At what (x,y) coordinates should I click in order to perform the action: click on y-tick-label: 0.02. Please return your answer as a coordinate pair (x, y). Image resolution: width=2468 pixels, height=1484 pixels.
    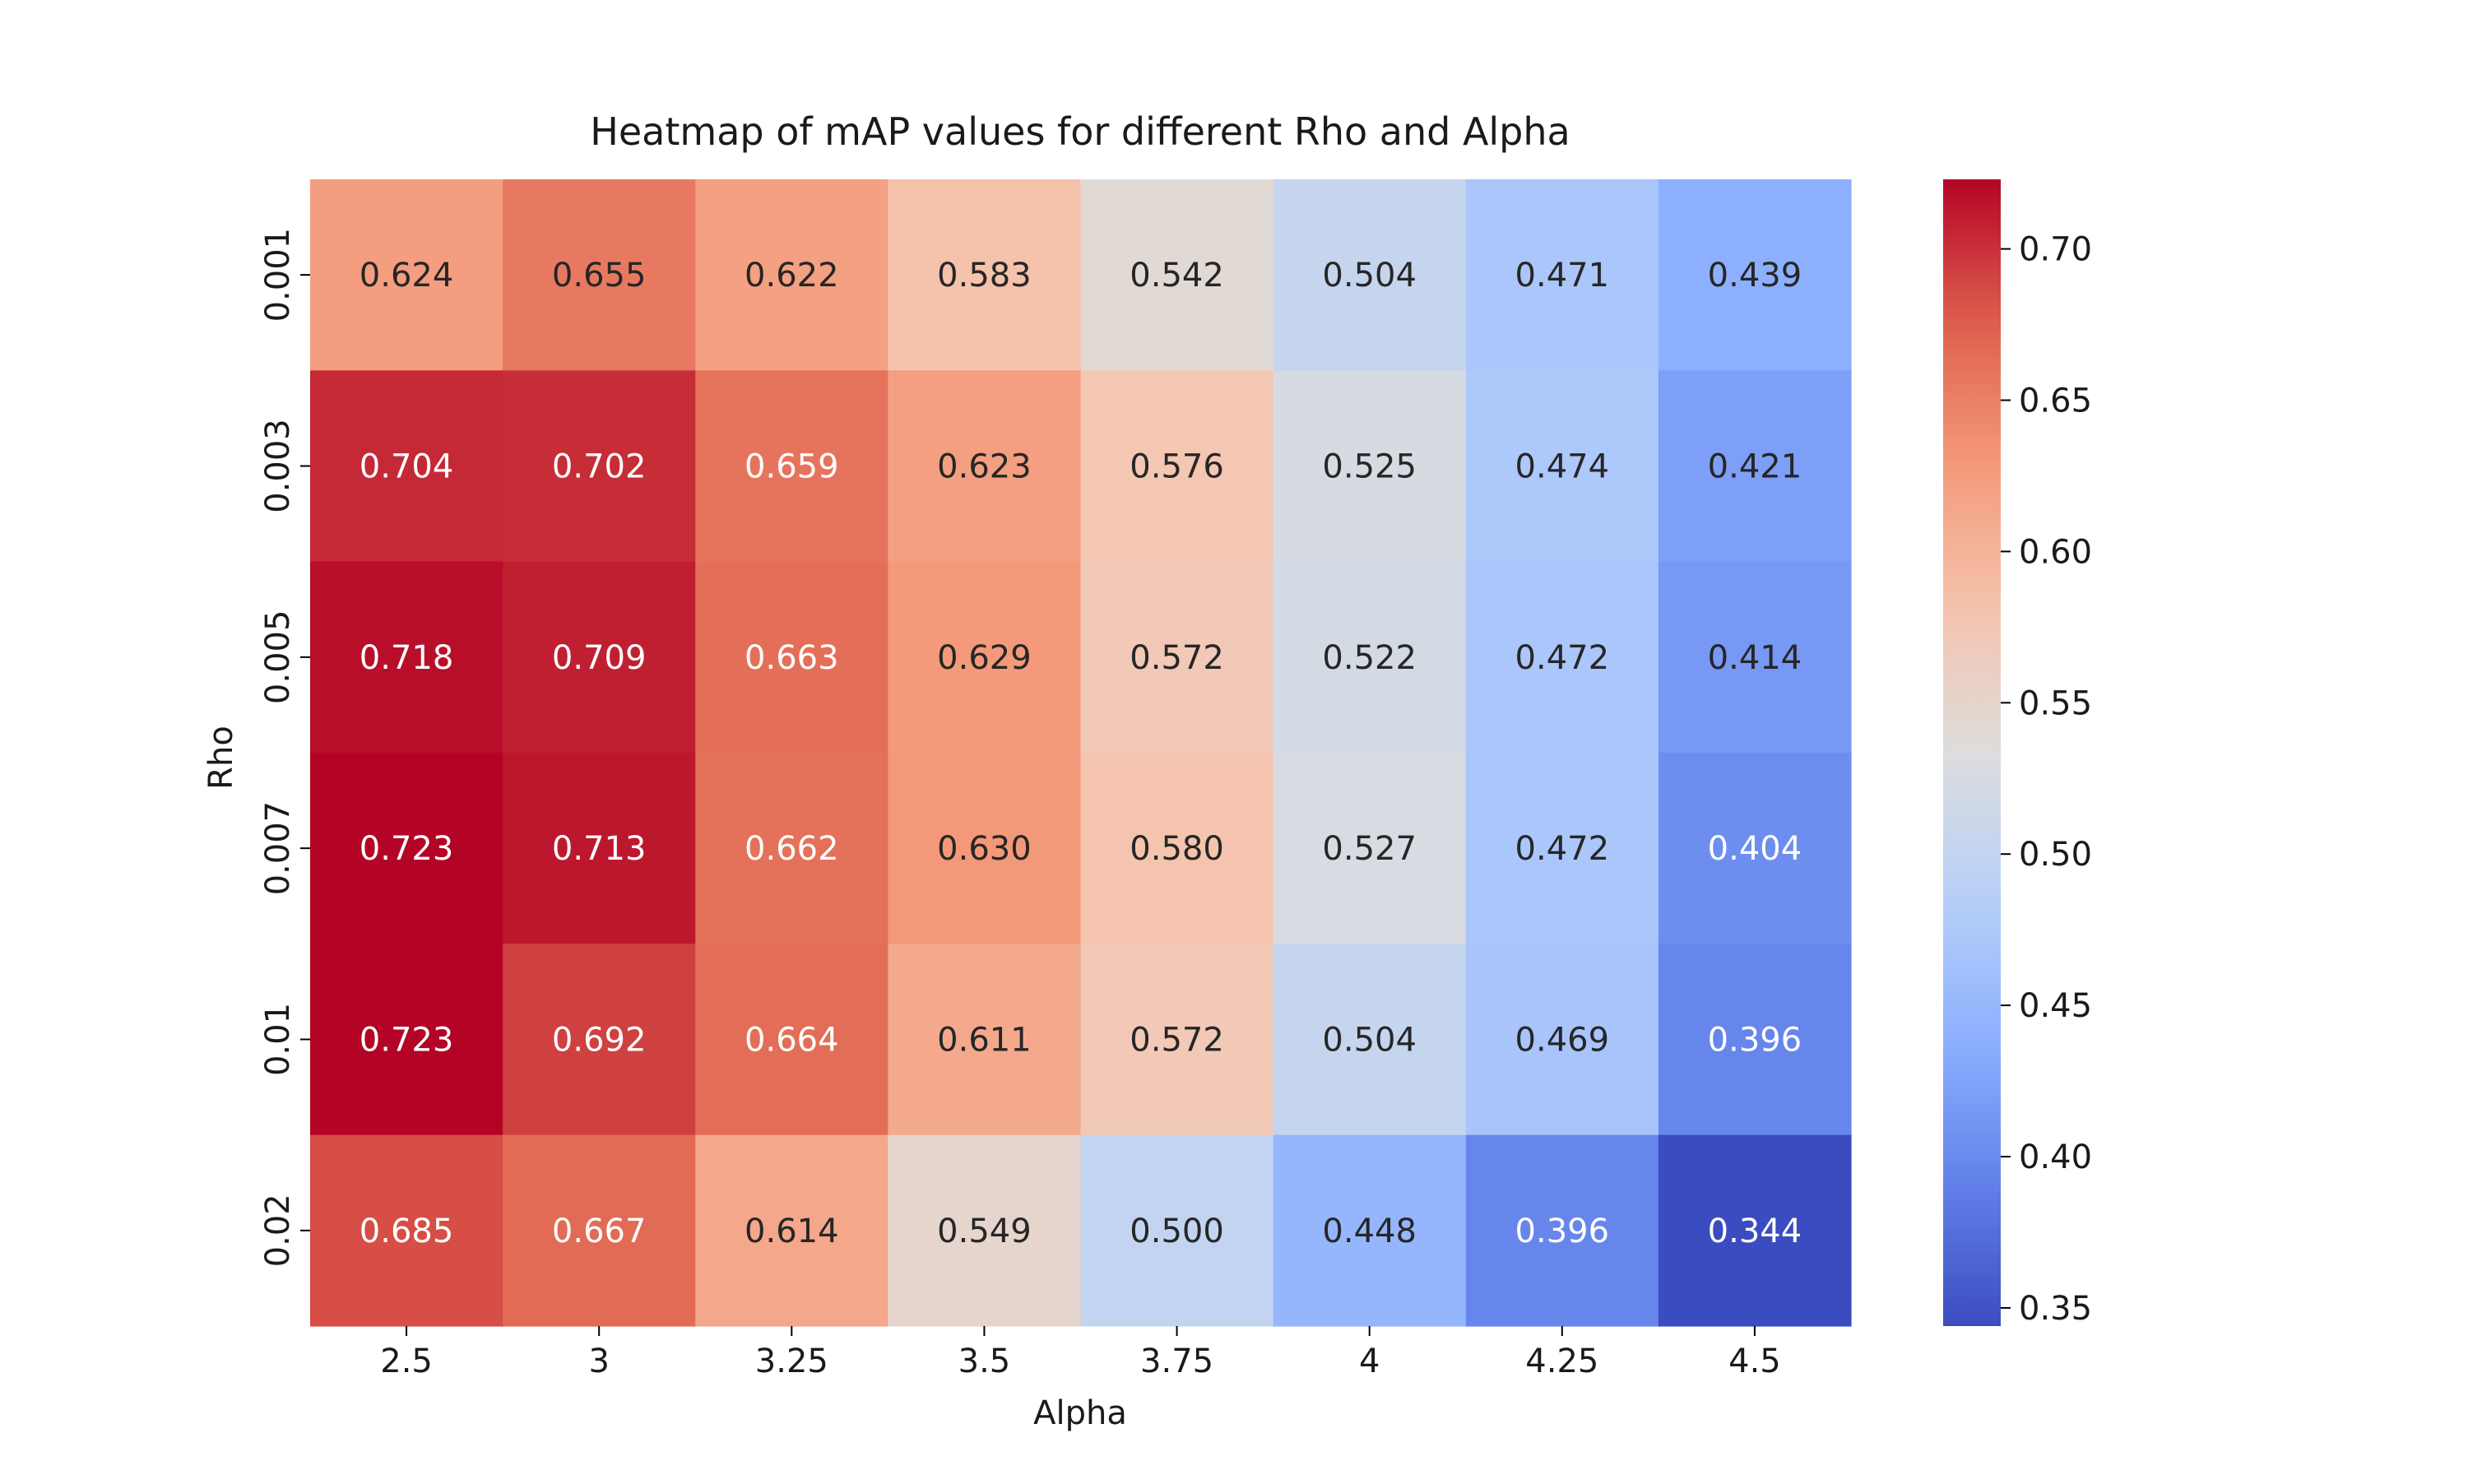
    Looking at the image, I should click on (278, 1230).